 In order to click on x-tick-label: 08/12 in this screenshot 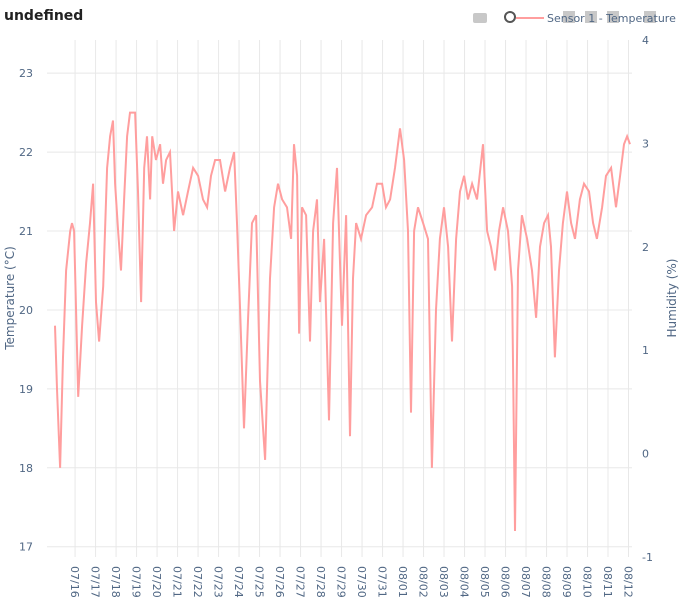, I will do `click(628, 582)`.